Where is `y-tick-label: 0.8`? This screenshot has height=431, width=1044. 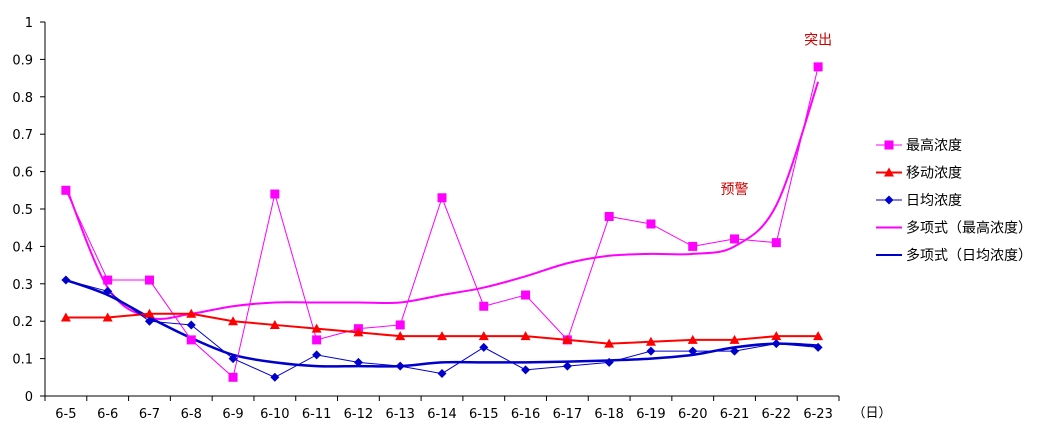
y-tick-label: 0.8 is located at coordinates (22, 98).